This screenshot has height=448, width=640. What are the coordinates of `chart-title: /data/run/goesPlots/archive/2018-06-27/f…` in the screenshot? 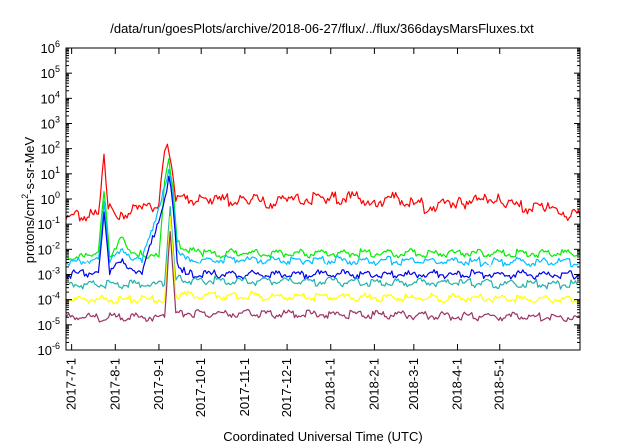 It's located at (322, 28).